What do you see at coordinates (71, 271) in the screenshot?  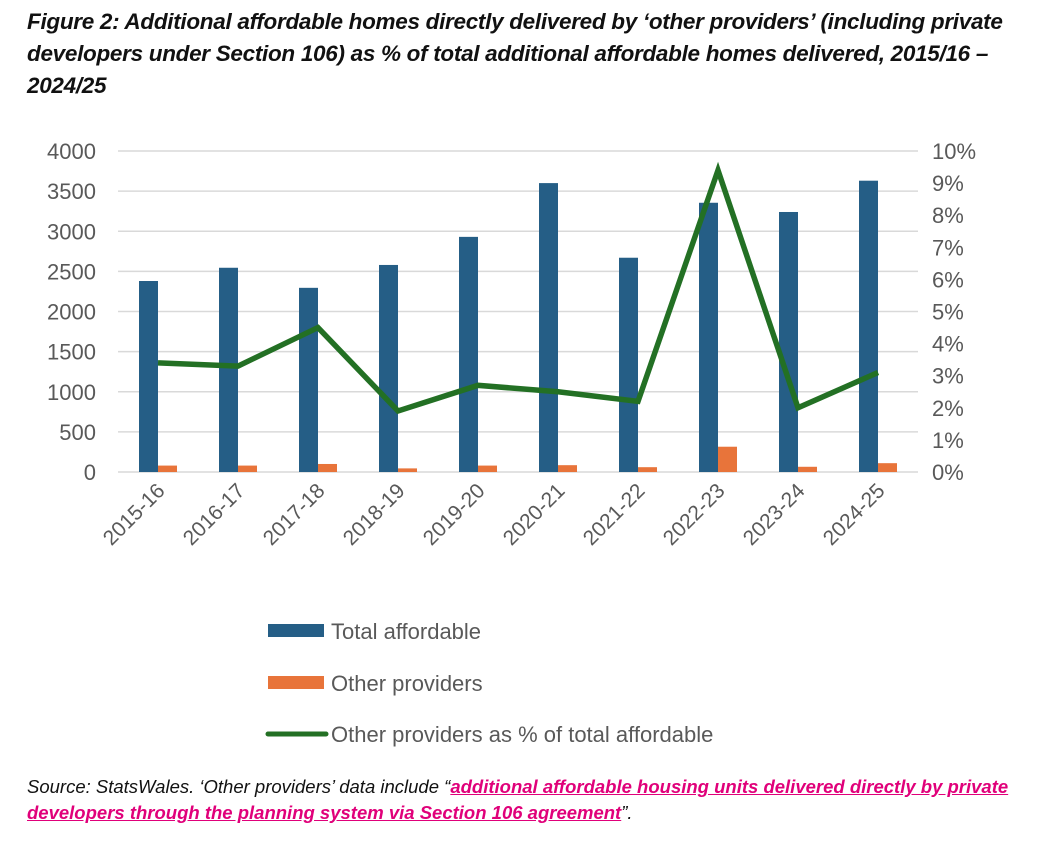 I see `y-left-tick-label: 2500` at bounding box center [71, 271].